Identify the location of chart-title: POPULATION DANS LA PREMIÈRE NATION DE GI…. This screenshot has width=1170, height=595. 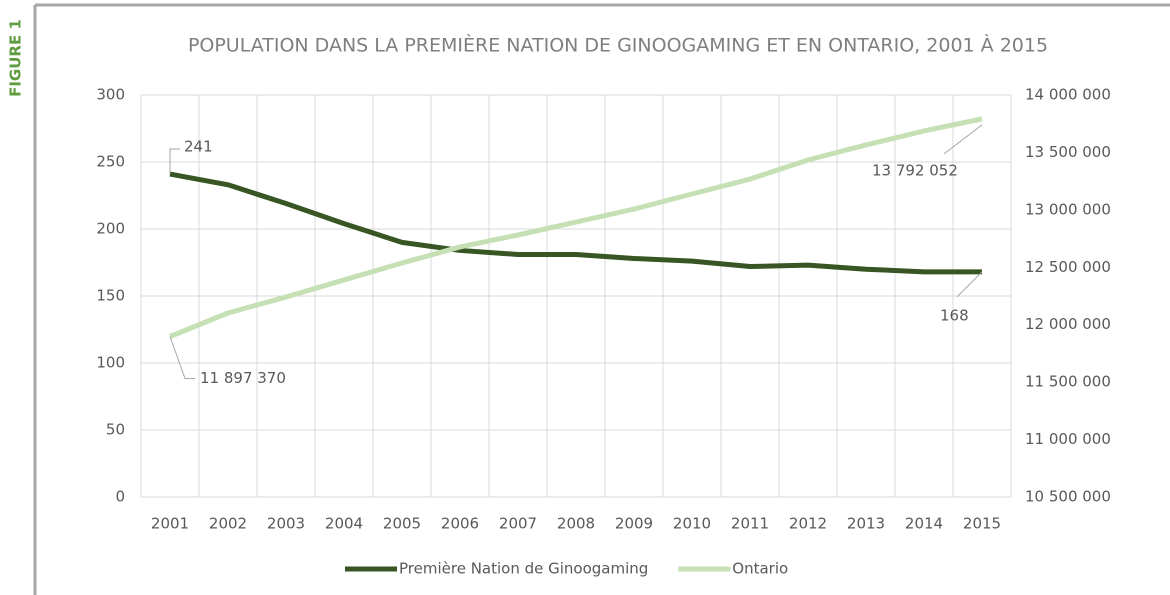
(618, 45).